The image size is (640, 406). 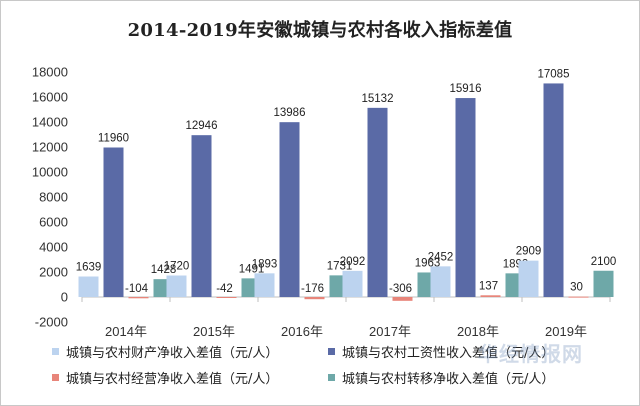 I want to click on y-tick-label: 6000, so click(x=53, y=222).